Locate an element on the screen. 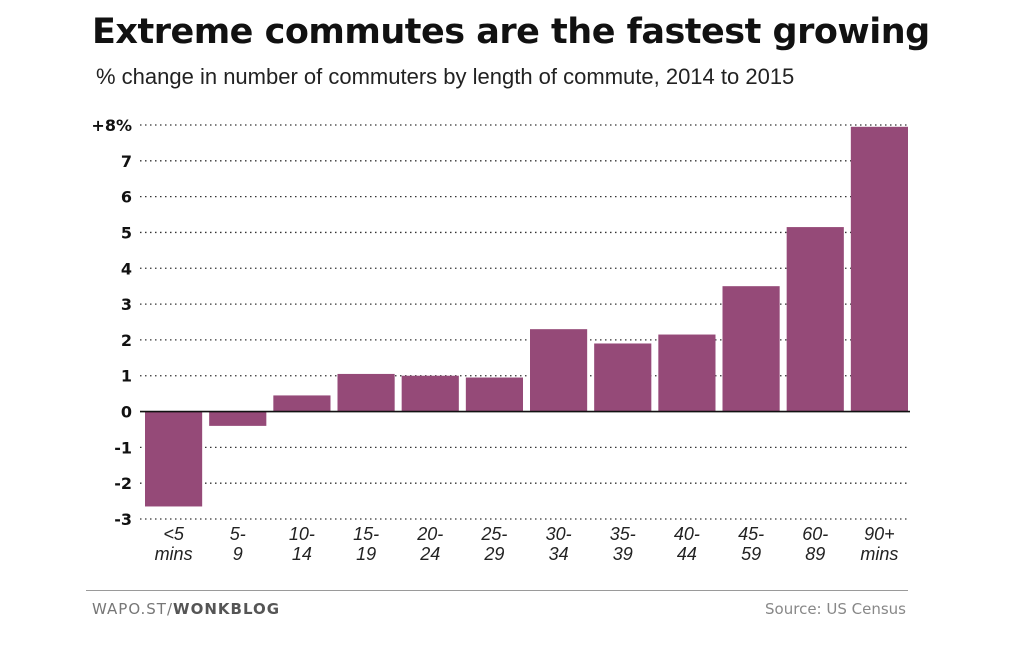  y-tick-label: 2 is located at coordinates (126, 340).